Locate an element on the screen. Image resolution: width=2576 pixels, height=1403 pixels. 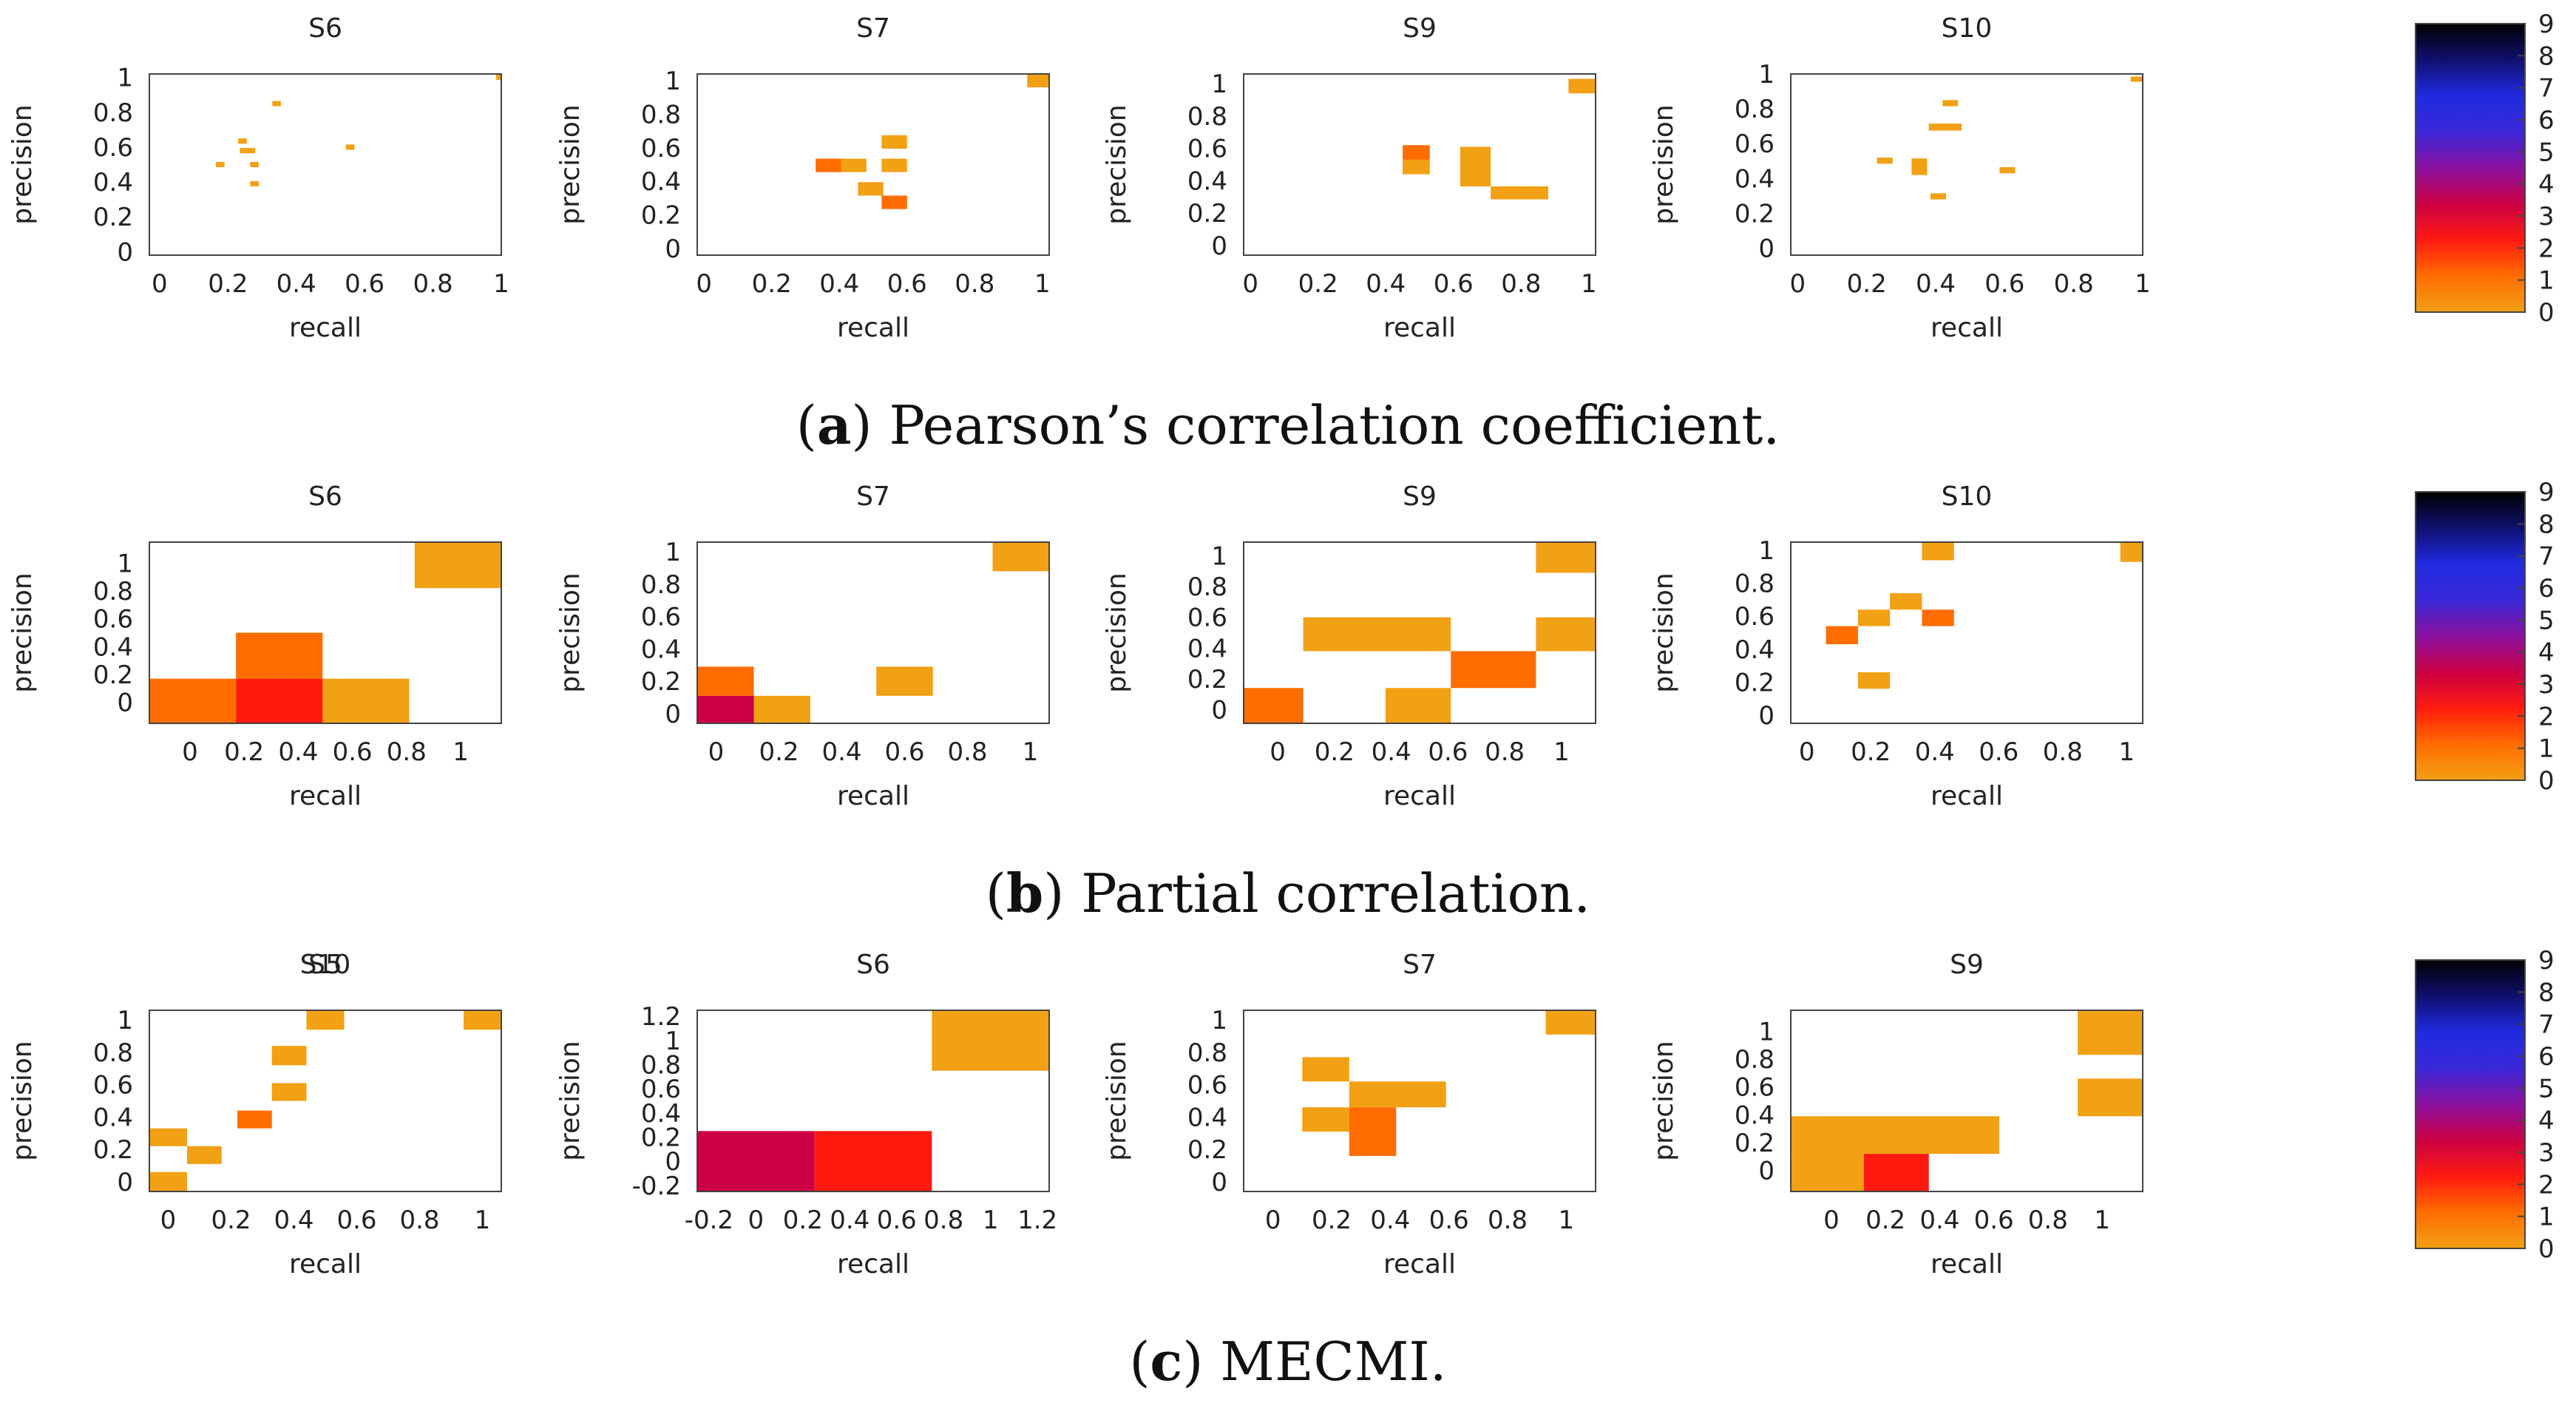
colorbar-tick-label: 7 is located at coordinates (2546, 89).